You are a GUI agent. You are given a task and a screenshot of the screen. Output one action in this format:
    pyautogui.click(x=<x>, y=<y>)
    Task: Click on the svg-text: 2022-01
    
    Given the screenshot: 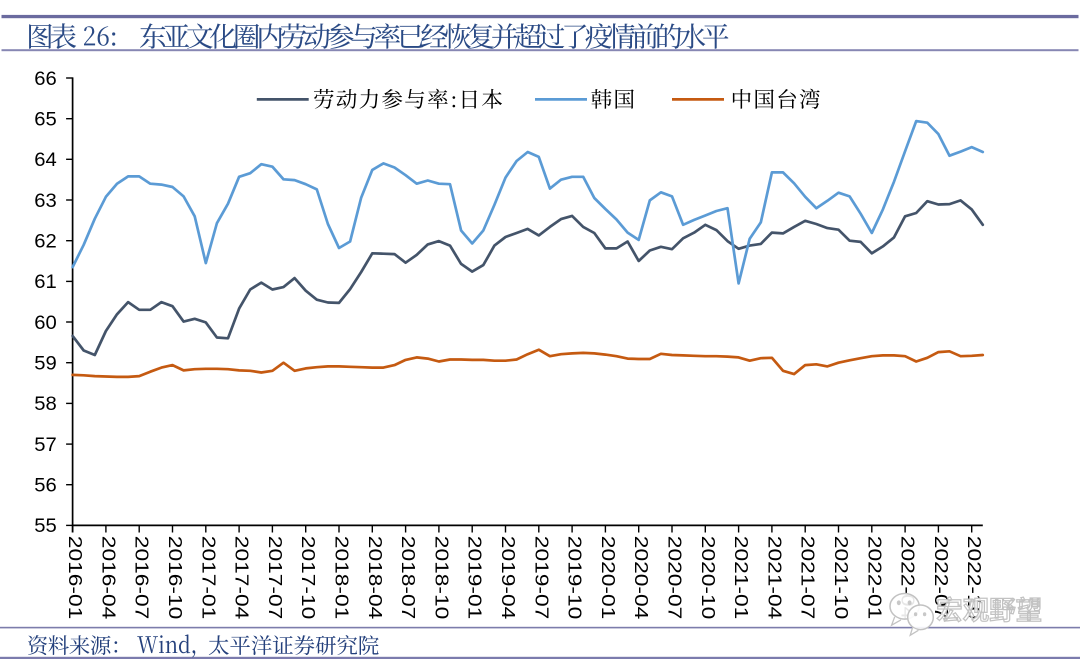 What is the action you would take?
    pyautogui.click(x=874, y=578)
    